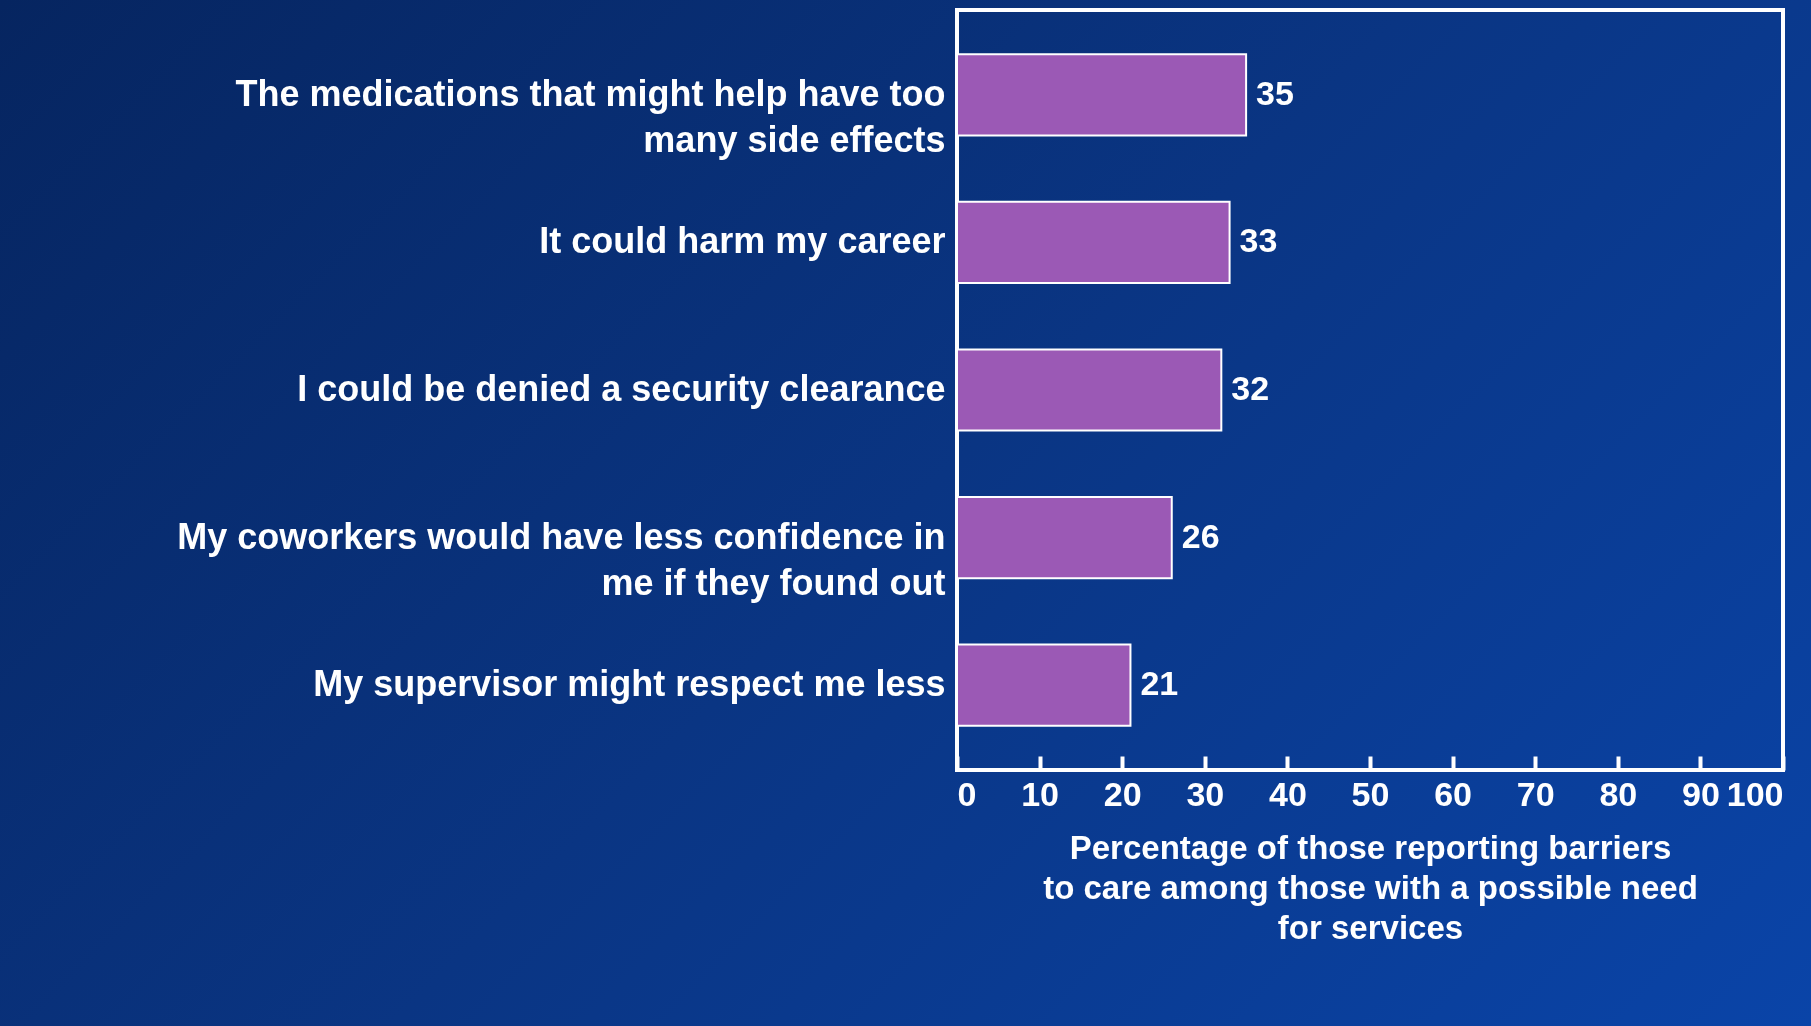 This screenshot has height=1026, width=1811. What do you see at coordinates (967, 793) in the screenshot?
I see `x-tick-label: 0` at bounding box center [967, 793].